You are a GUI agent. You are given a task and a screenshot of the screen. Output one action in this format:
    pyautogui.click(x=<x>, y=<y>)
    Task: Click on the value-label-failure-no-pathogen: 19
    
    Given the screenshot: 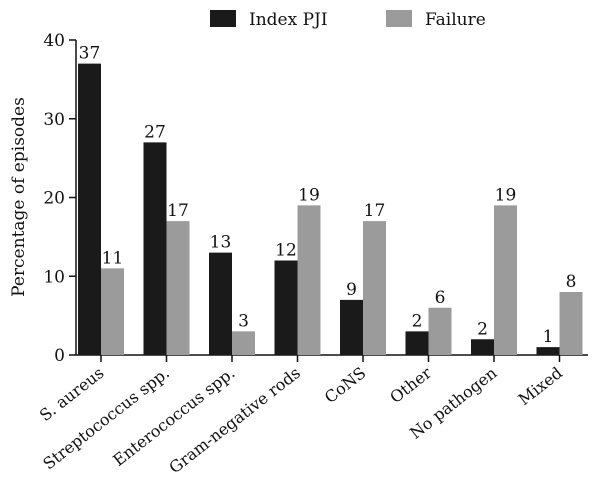 What is the action you would take?
    pyautogui.click(x=506, y=195)
    